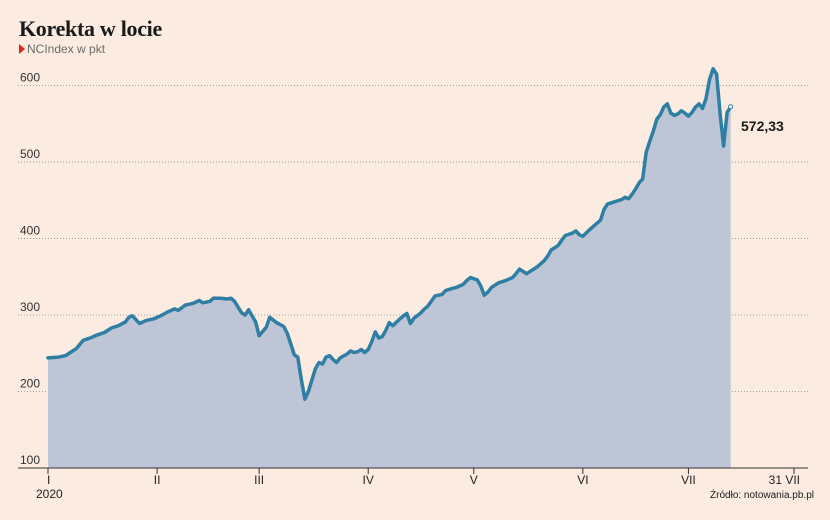 Image resolution: width=830 pixels, height=520 pixels. What do you see at coordinates (30, 460) in the screenshot?
I see `y-tick-label: 100` at bounding box center [30, 460].